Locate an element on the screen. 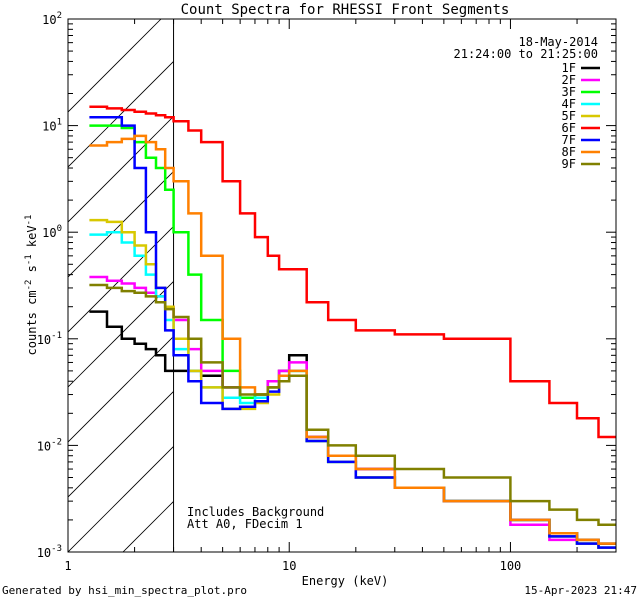 Image resolution: width=640 pixels, height=600 pixels. x-tick-label: 1 is located at coordinates (67, 566).